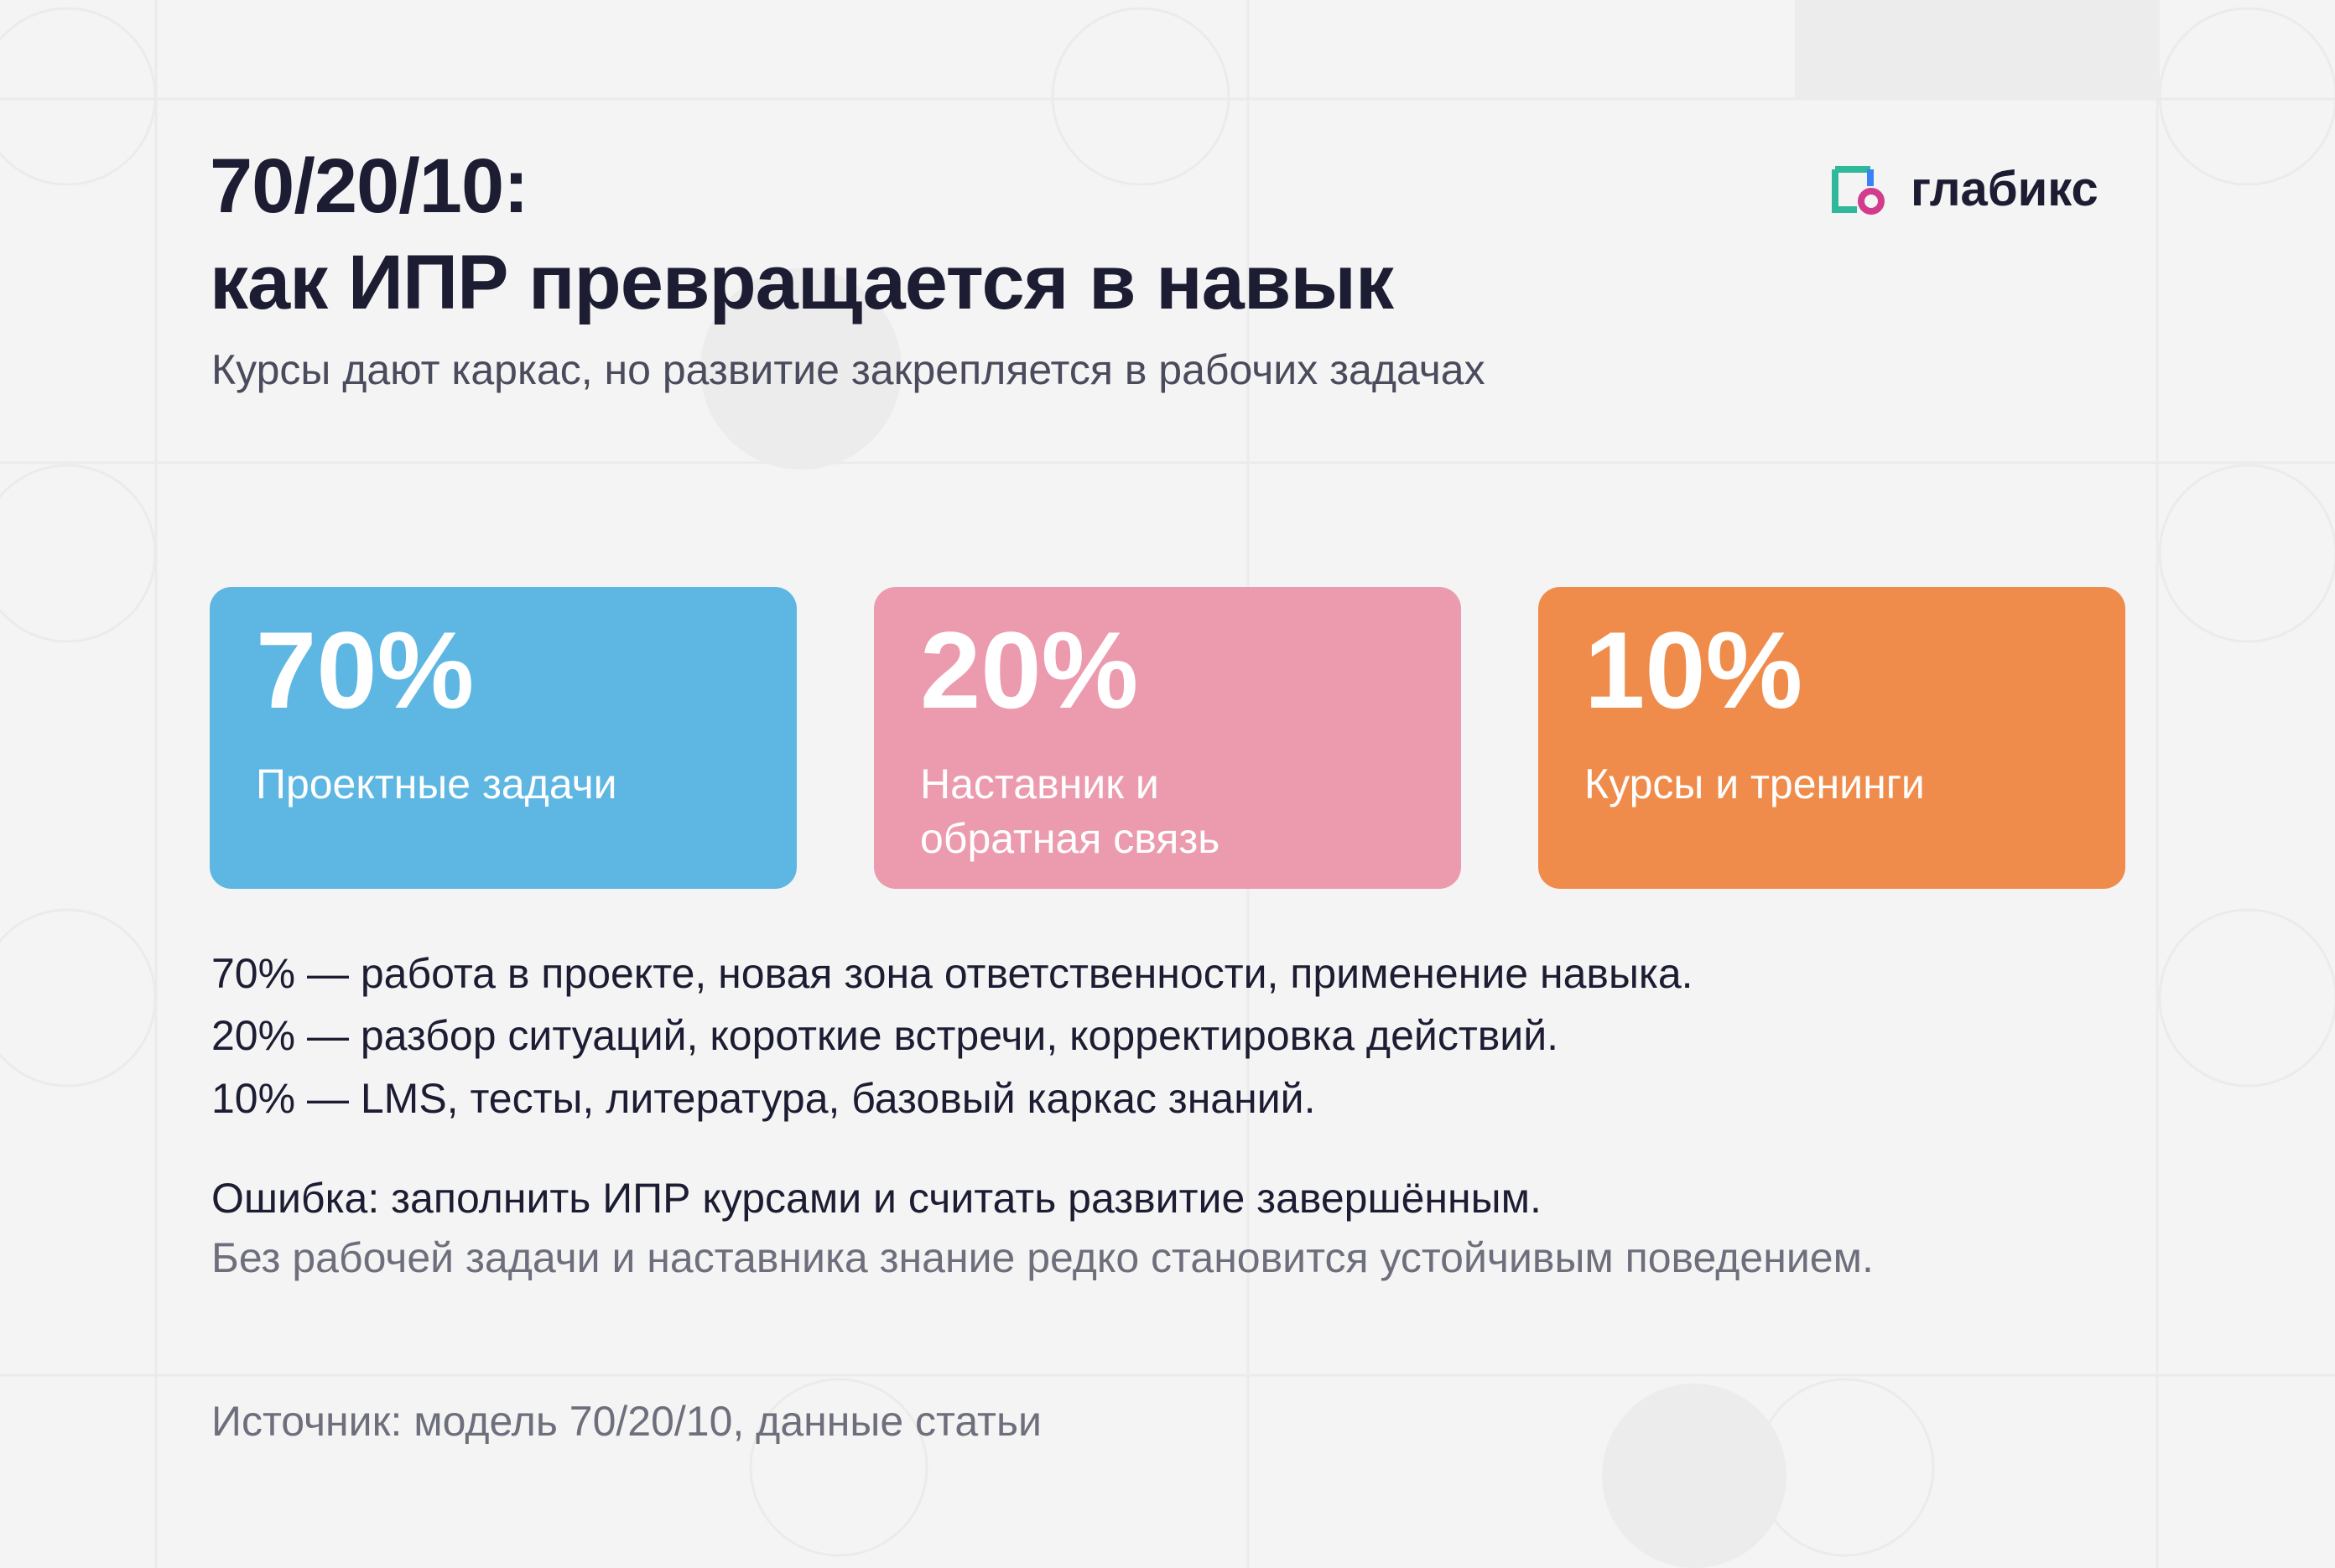 Image resolution: width=2335 pixels, height=1568 pixels. What do you see at coordinates (802, 282) in the screenshot?
I see `title-line: как ИПР превращается в навык` at bounding box center [802, 282].